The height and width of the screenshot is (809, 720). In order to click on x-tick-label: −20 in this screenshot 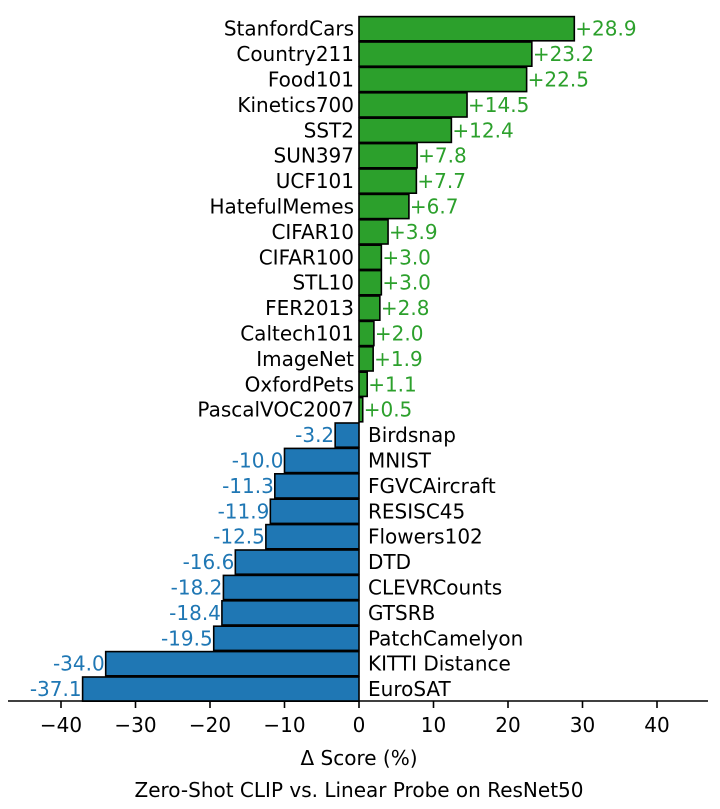, I will do `click(210, 725)`.